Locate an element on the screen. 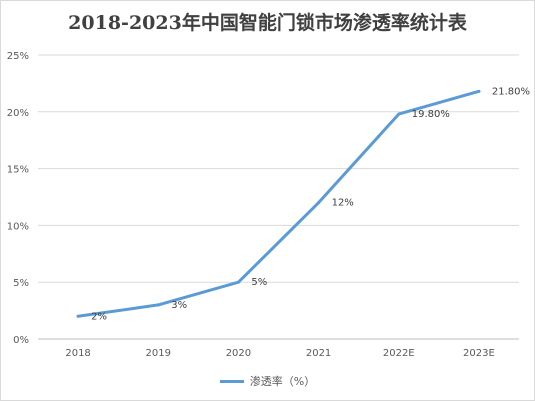  y-tick-label: 10% is located at coordinates (18, 226).